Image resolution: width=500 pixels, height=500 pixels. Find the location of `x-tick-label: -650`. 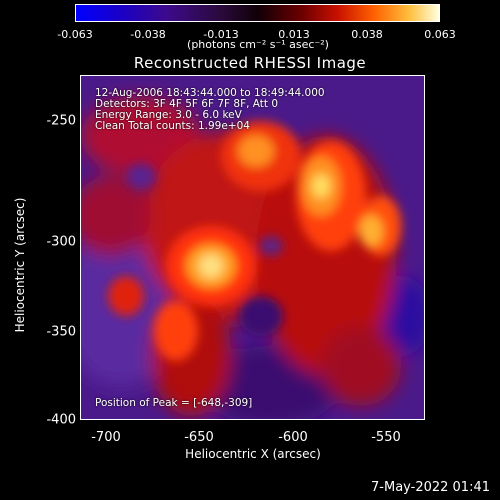

x-tick-label: -650 is located at coordinates (199, 437).